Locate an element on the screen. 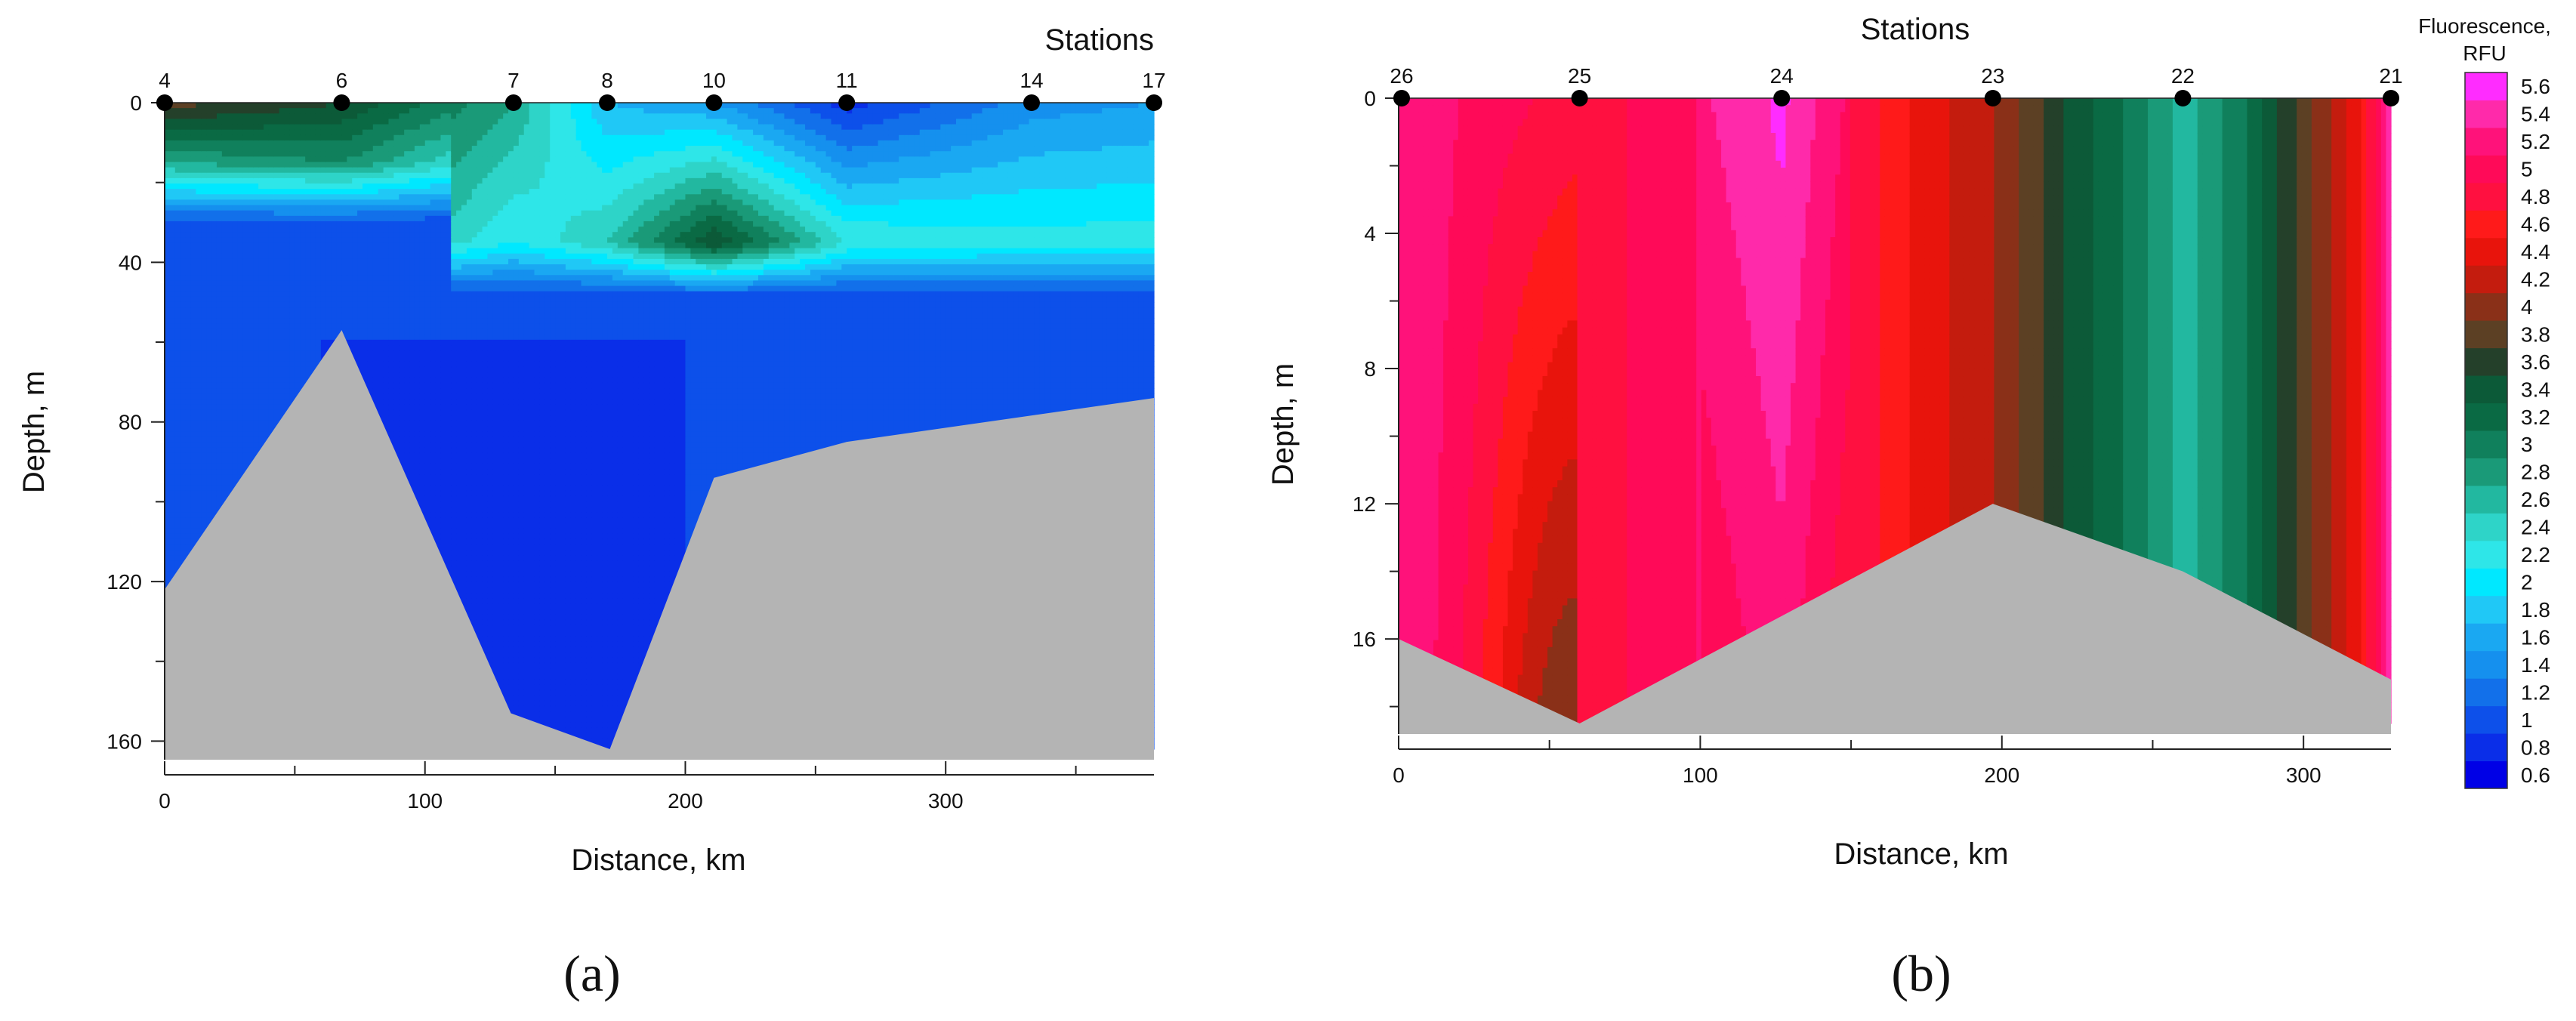 This screenshot has height=1021, width=2576. colorbar-tick-label: 3.4 is located at coordinates (2535, 389).